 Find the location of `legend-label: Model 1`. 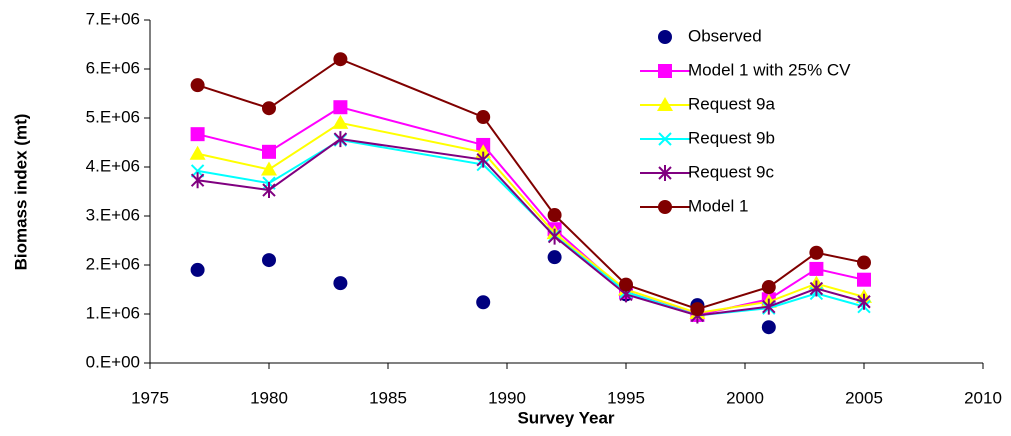

legend-label: Model 1 is located at coordinates (718, 205).